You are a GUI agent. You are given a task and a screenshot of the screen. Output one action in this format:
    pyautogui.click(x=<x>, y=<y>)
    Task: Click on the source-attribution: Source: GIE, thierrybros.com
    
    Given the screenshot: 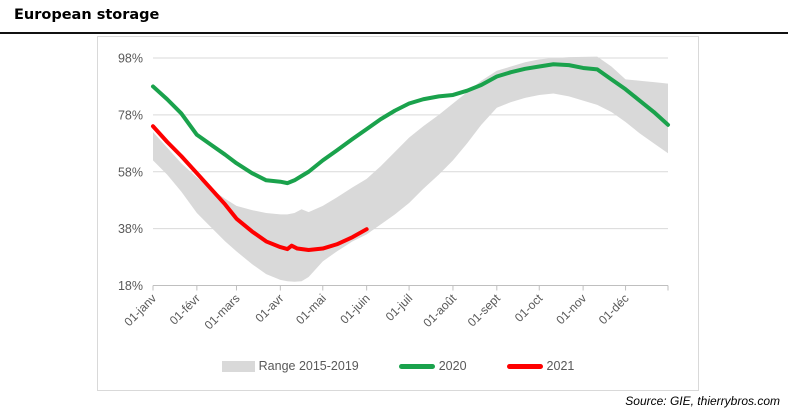 What is the action you would take?
    pyautogui.click(x=702, y=401)
    